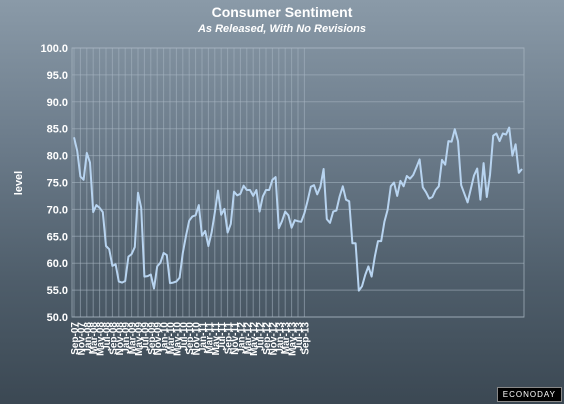 The height and width of the screenshot is (404, 564). Describe the element at coordinates (57, 184) in the screenshot. I see `y-tick-label: 75.0` at that location.